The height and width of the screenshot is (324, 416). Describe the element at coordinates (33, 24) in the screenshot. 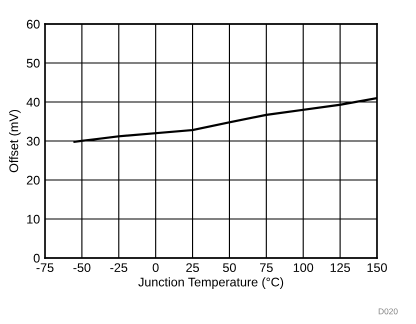

I see `y-tick-label: 60` at that location.